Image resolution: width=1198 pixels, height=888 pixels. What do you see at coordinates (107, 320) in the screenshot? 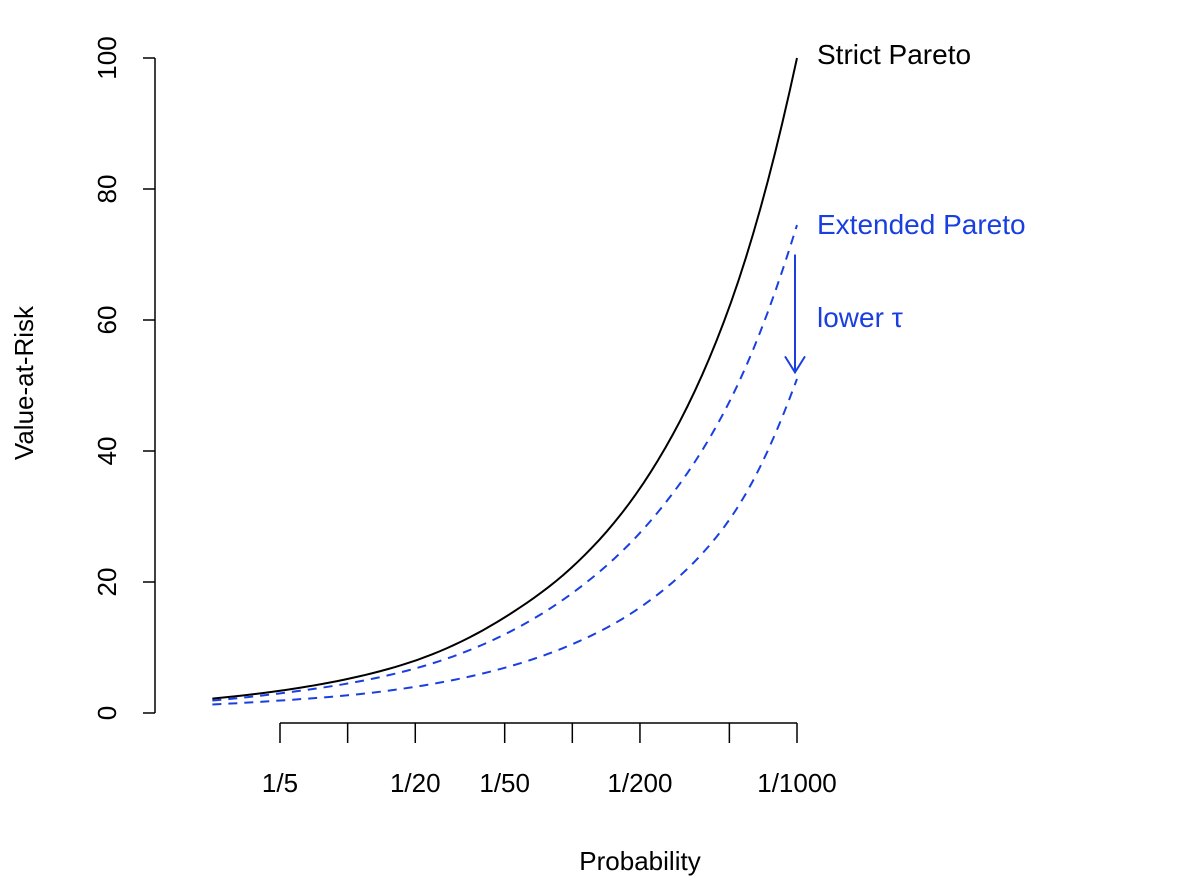
I see `y-tick-label: 60` at bounding box center [107, 320].